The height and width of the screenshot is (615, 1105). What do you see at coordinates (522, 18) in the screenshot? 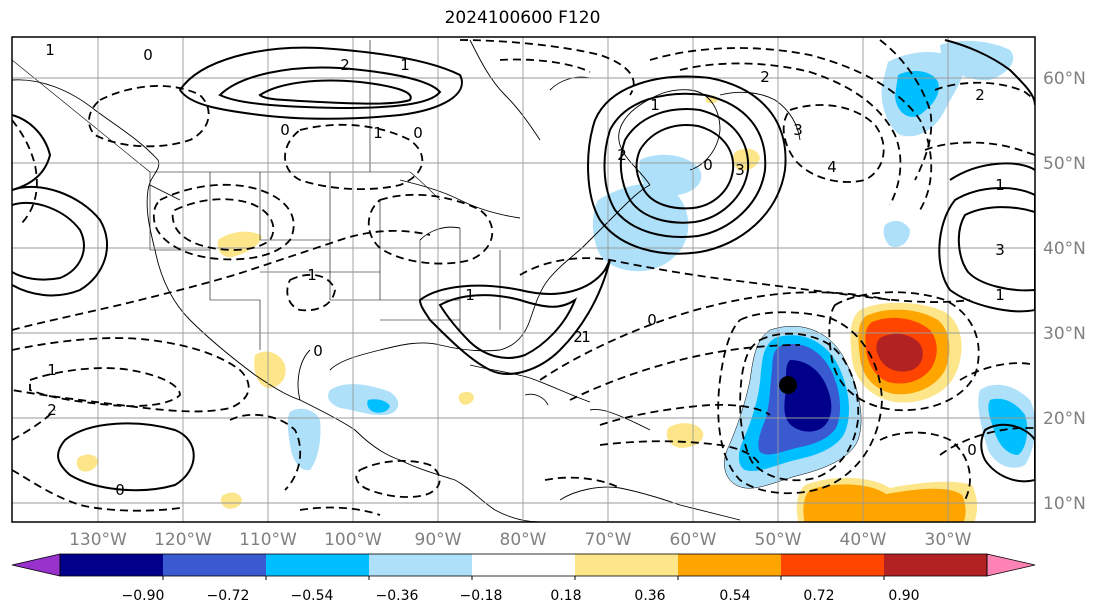
I see `map-title: 2024100600 F120` at bounding box center [522, 18].